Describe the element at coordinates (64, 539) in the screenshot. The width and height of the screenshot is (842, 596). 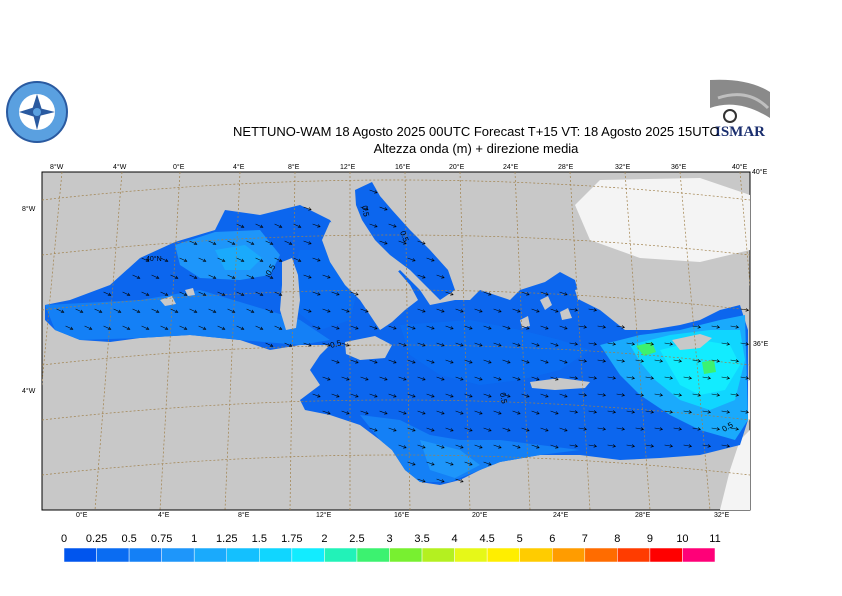
I see `legend-label: 0` at that location.